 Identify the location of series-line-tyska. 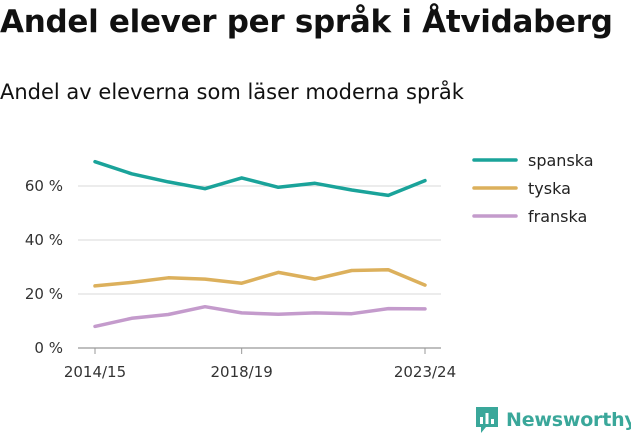
(260, 277).